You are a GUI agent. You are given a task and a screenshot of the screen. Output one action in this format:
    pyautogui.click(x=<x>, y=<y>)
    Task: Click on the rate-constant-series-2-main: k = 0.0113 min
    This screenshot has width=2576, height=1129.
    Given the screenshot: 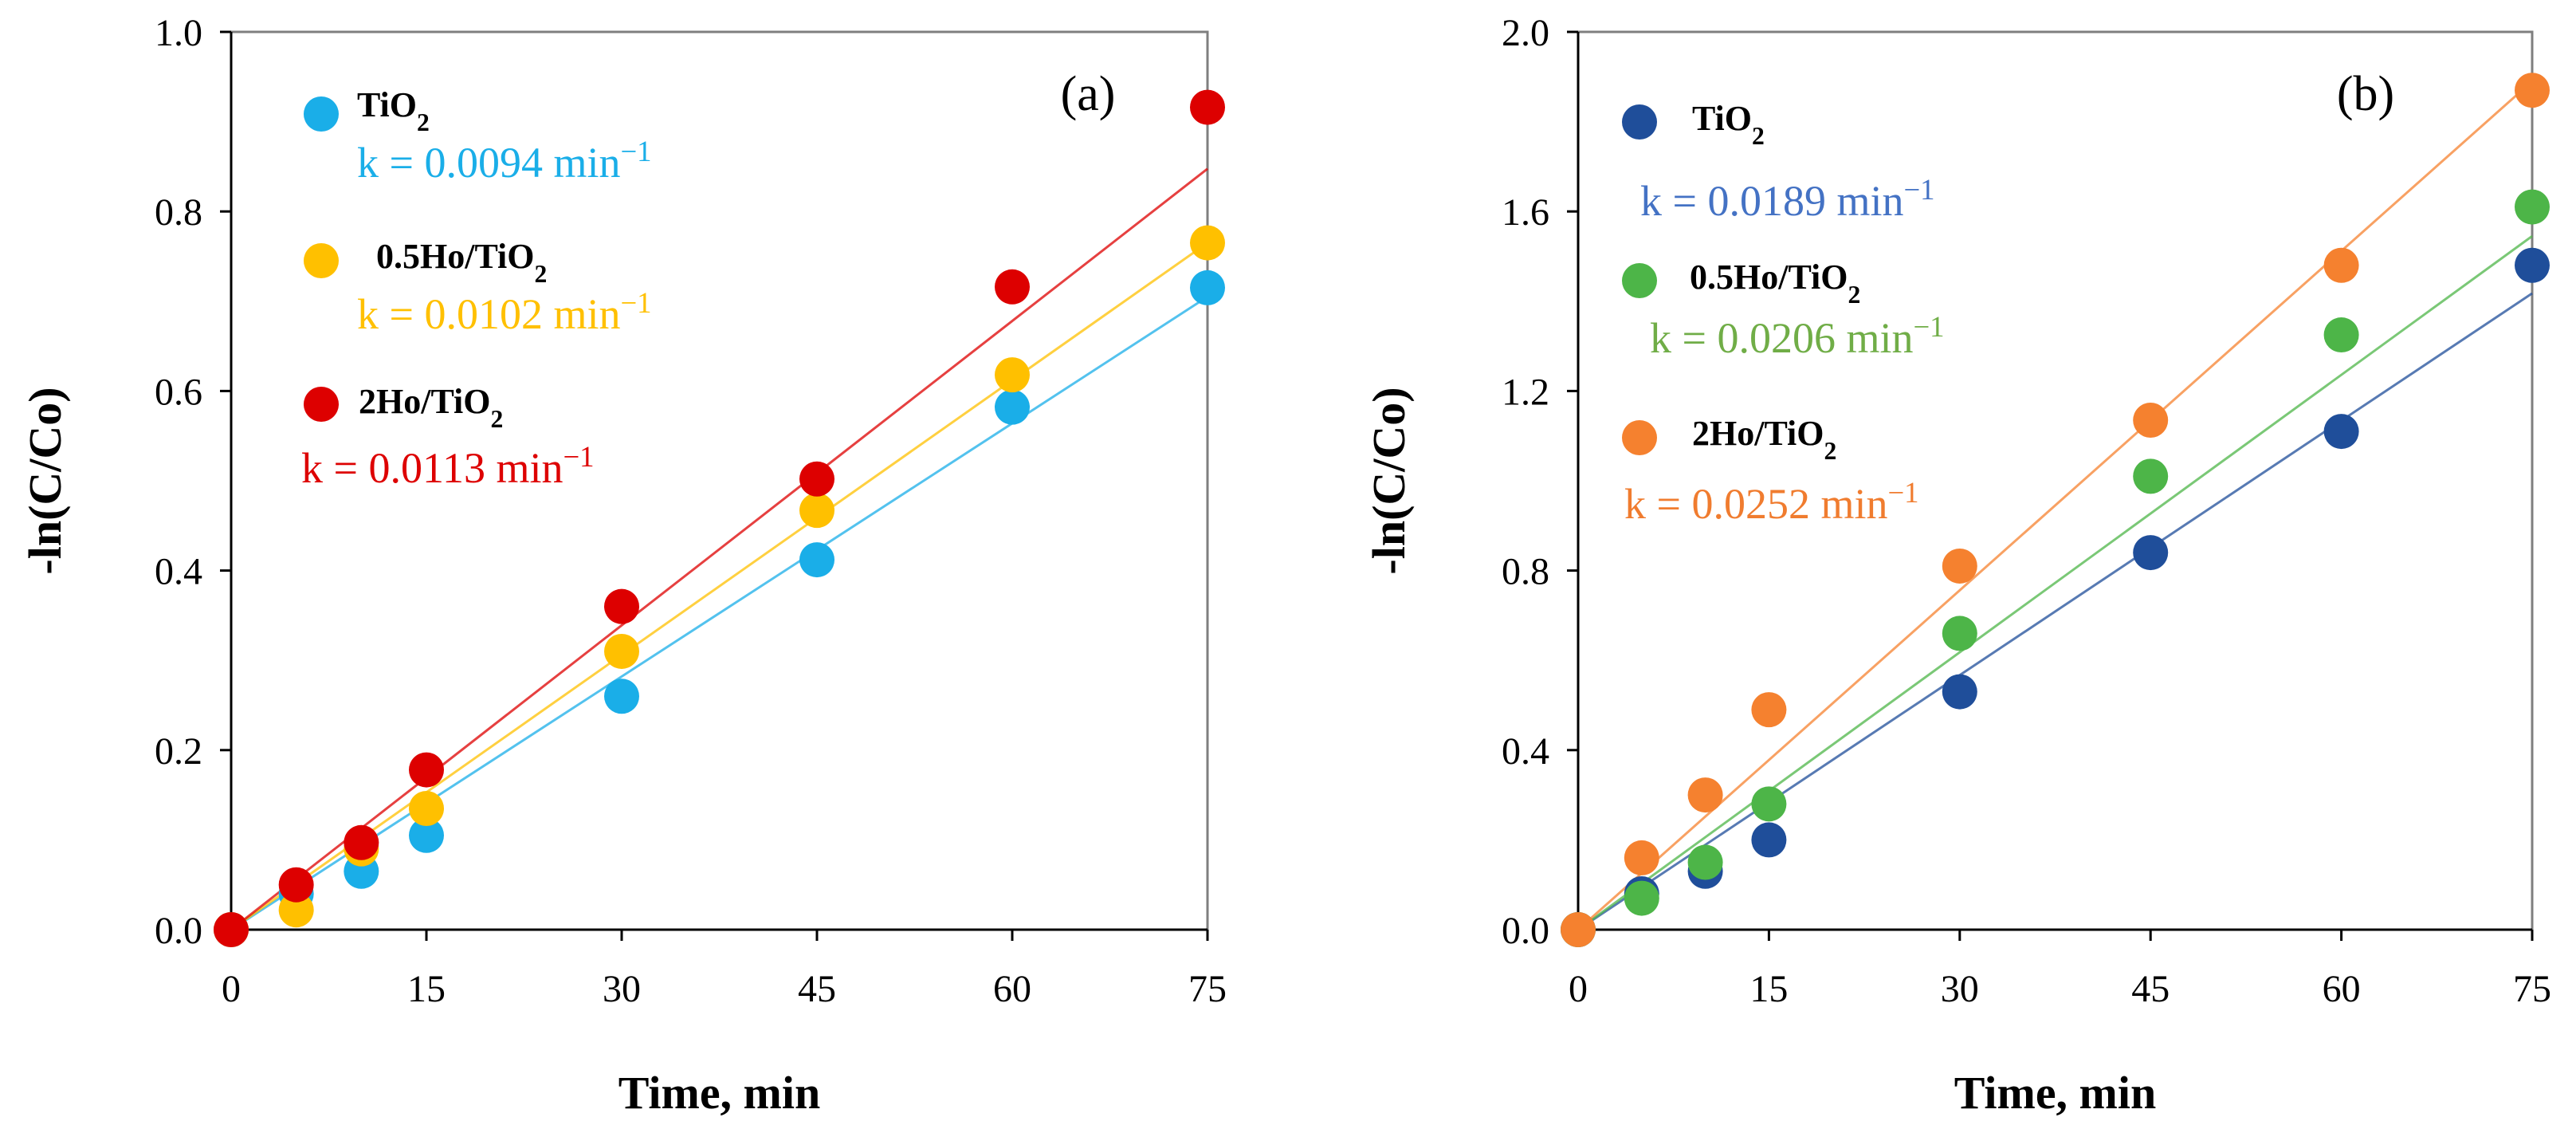 What is the action you would take?
    pyautogui.click(x=432, y=468)
    